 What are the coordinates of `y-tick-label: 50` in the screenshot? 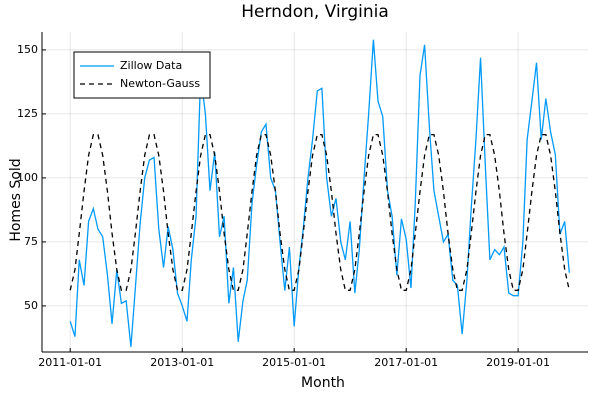 It's located at (31, 305).